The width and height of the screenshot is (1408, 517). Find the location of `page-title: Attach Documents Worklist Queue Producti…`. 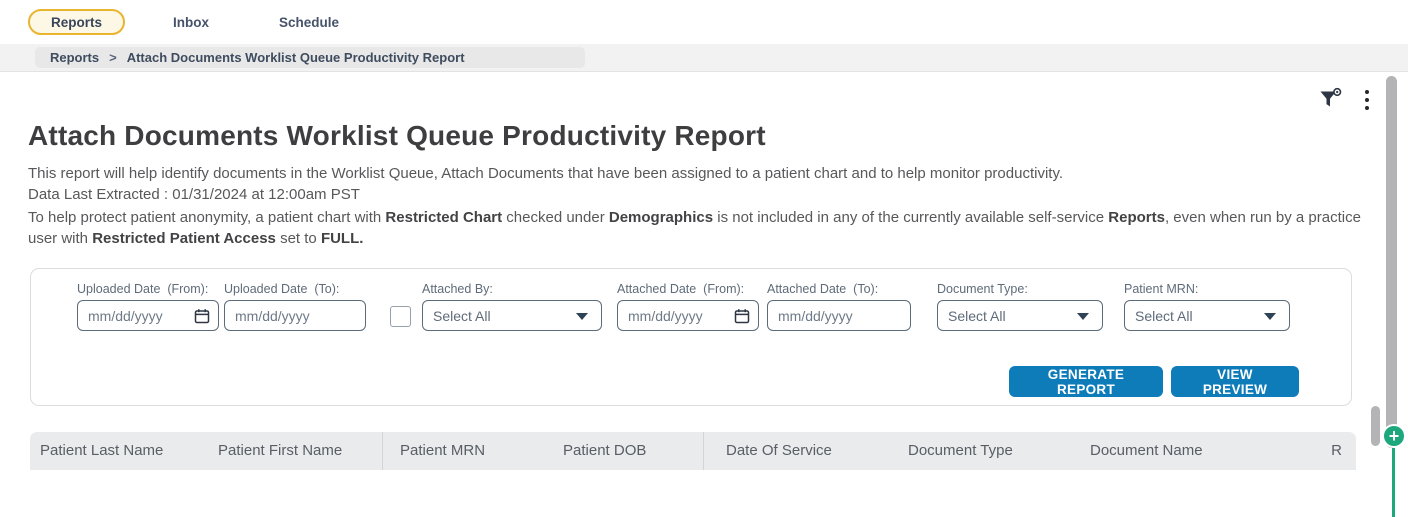

page-title: Attach Documents Worklist Queue Producti… is located at coordinates (397, 135).